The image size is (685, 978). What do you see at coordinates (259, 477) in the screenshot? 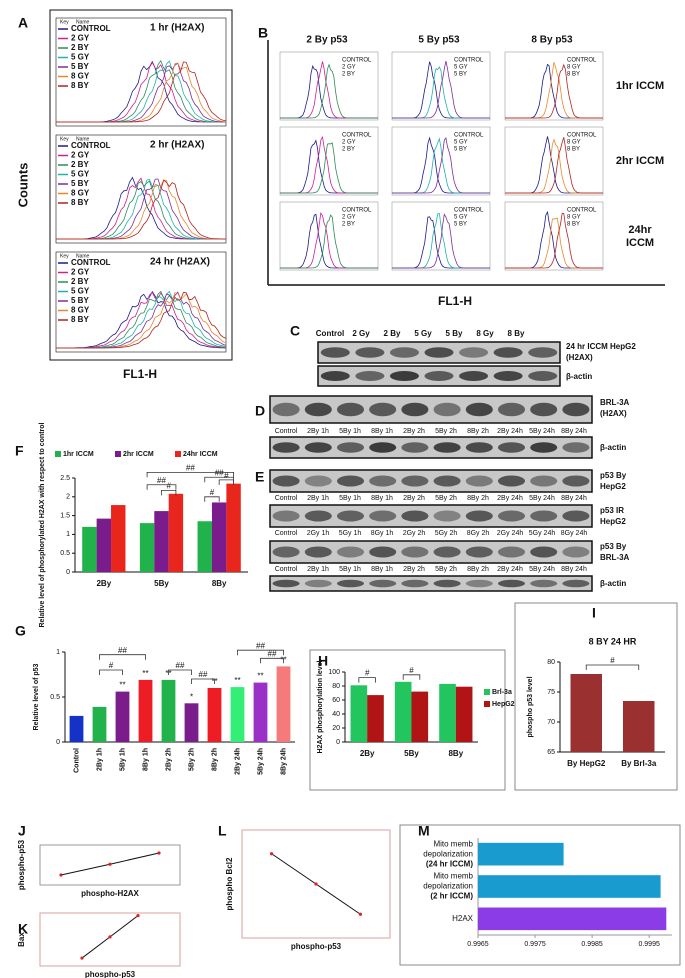
I see `panel-label: E` at bounding box center [259, 477].